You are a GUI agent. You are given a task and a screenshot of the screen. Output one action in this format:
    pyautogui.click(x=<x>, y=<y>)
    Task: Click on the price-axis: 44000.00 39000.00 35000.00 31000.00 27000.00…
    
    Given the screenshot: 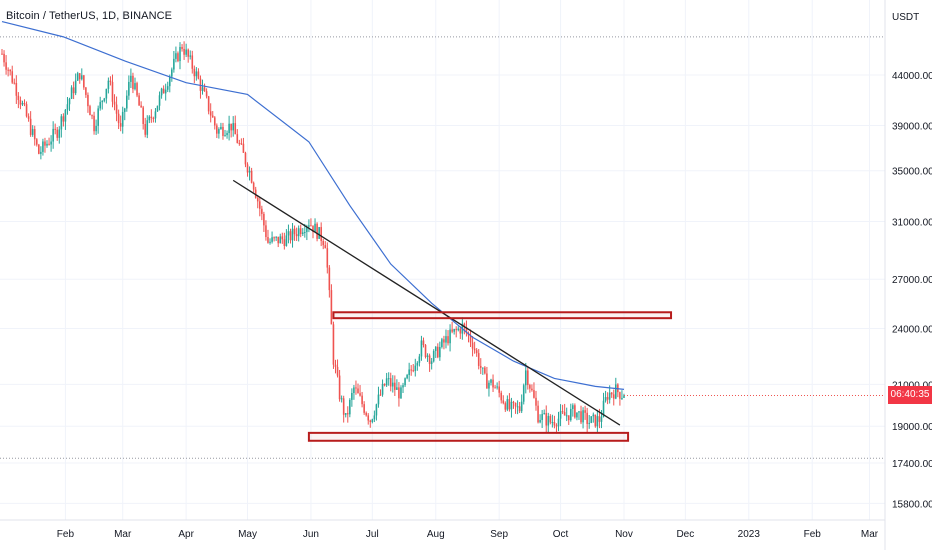 What is the action you would take?
    pyautogui.click(x=912, y=290)
    